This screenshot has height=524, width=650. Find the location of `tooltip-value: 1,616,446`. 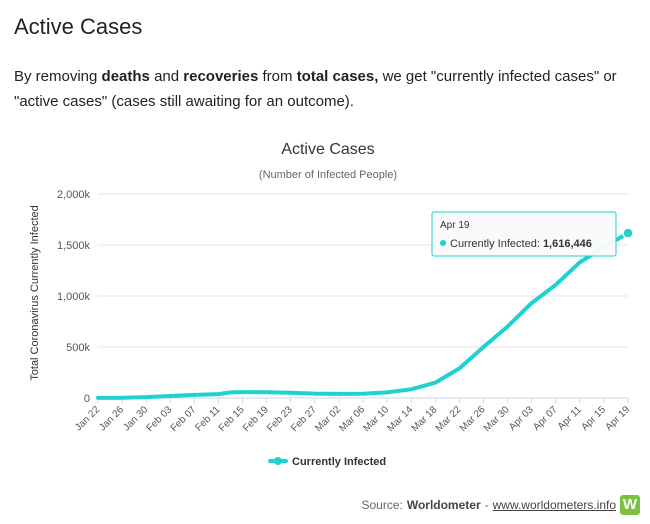

tooltip-value: 1,616,446 is located at coordinates (567, 244).